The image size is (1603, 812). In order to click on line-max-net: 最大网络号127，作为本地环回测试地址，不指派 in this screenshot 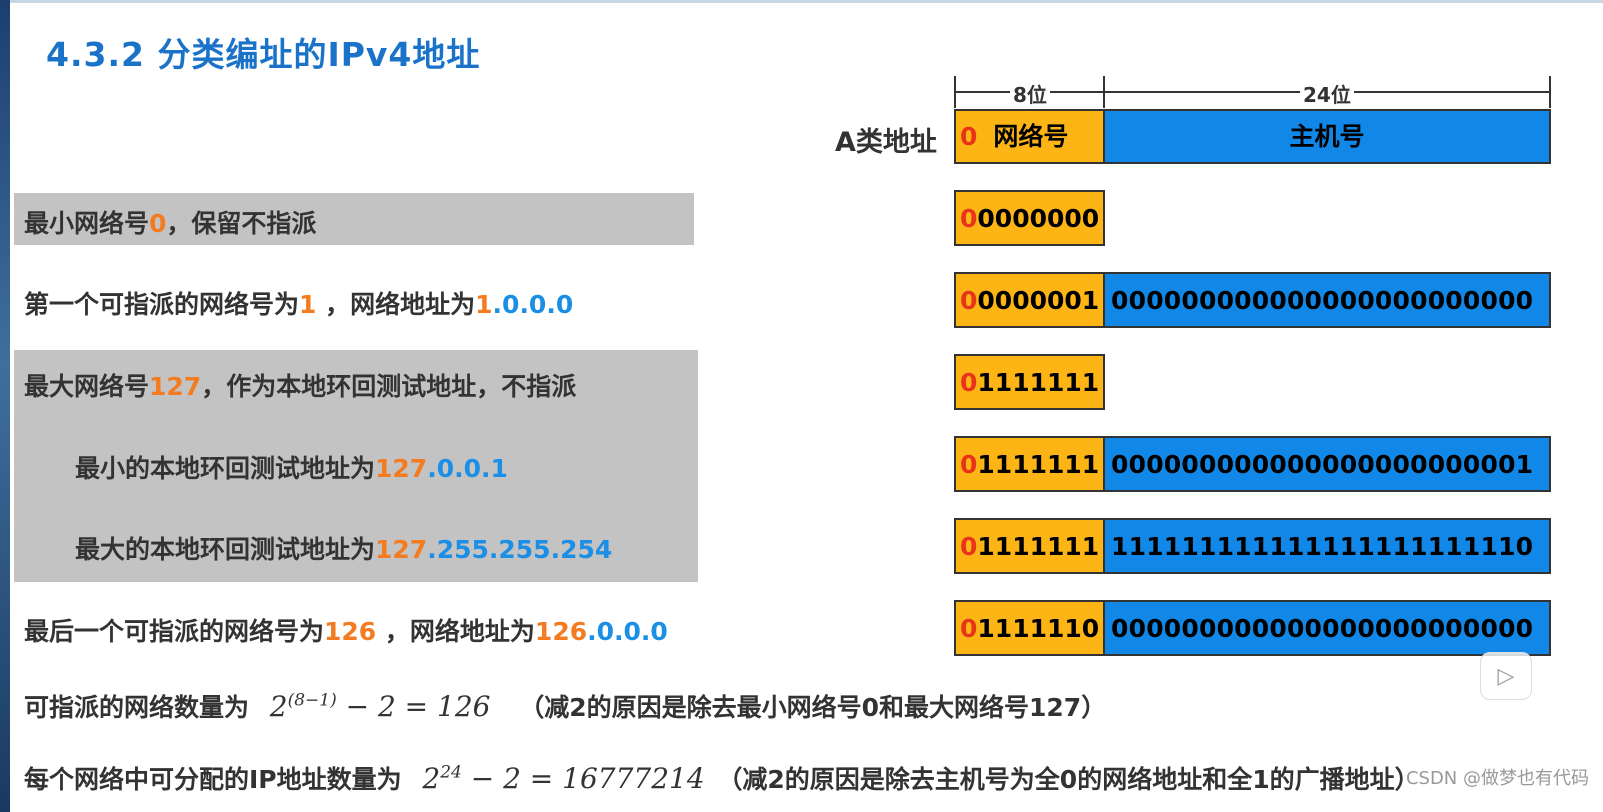, I will do `click(300, 385)`.